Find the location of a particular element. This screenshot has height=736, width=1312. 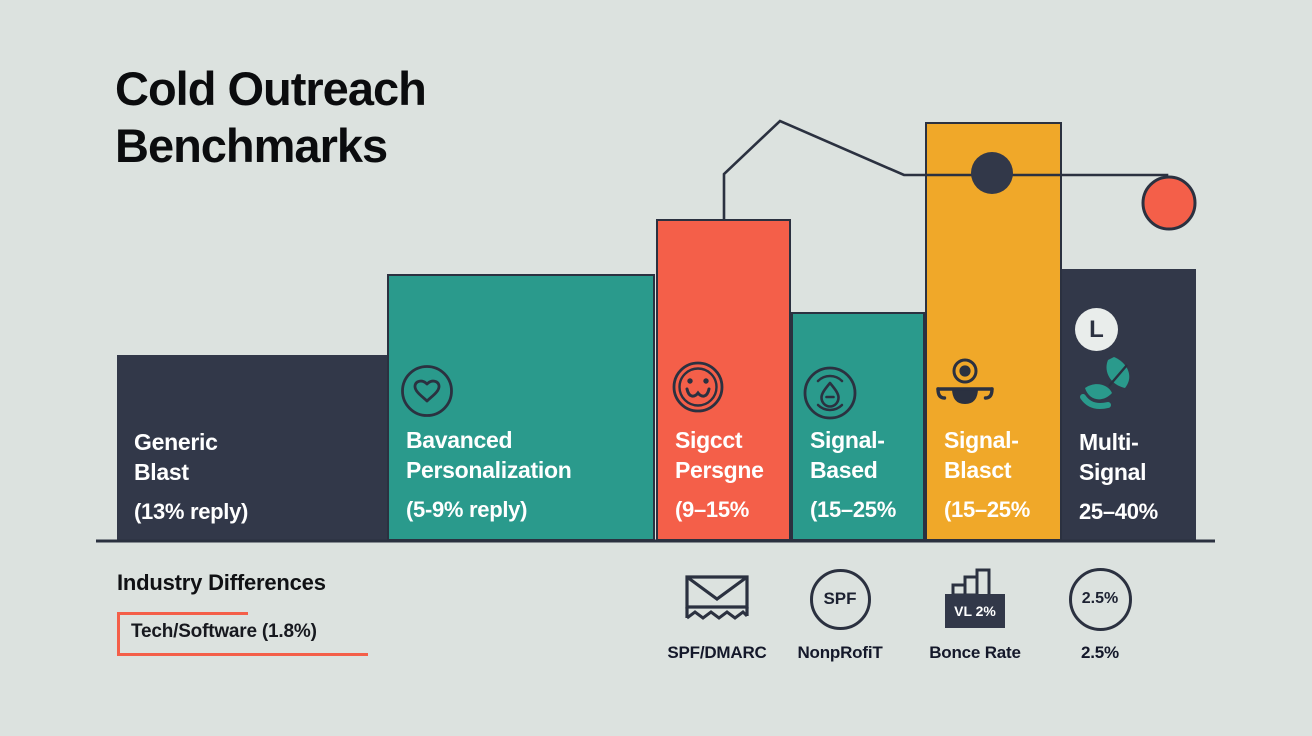

bar-signal-based: Signal- Based (15–25% is located at coordinates (858, 426).